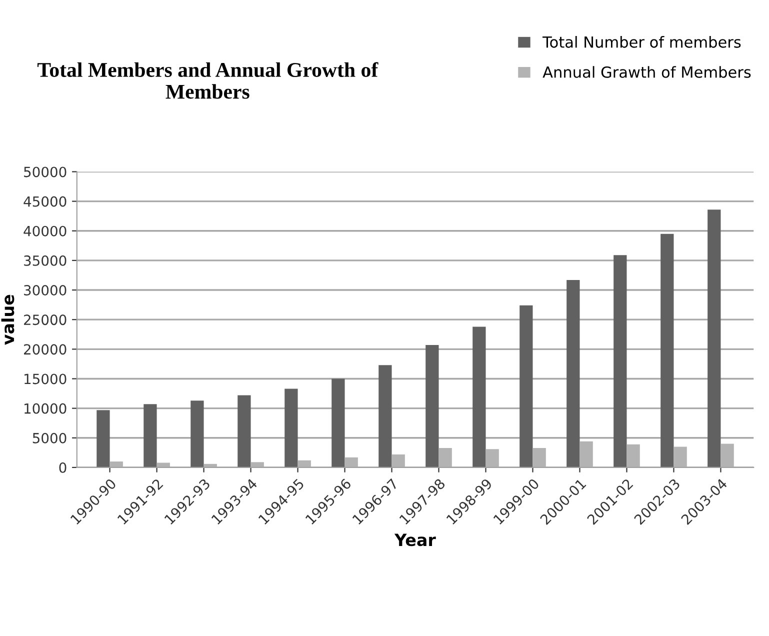 The width and height of the screenshot is (769, 636). I want to click on legend-label: Annual Grawth of Members, so click(646, 72).